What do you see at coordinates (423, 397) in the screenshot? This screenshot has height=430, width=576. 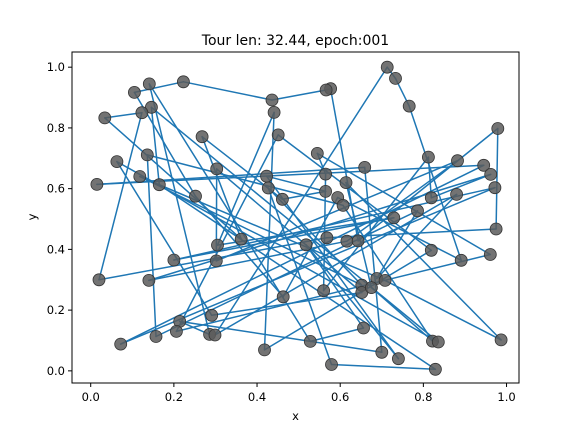 I see `x-tick-label: 0.8` at bounding box center [423, 397].